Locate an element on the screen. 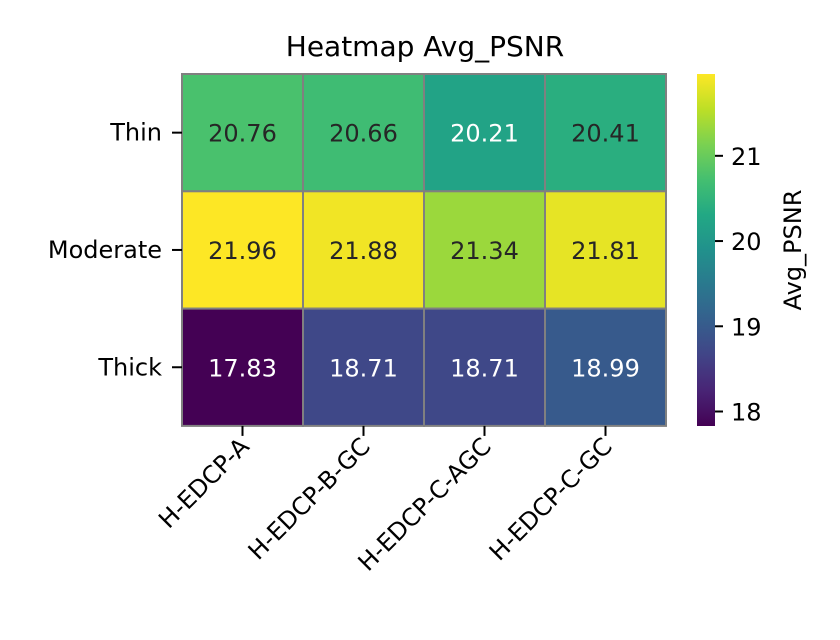  cell-label-1-2: 21.34 is located at coordinates (484, 251).